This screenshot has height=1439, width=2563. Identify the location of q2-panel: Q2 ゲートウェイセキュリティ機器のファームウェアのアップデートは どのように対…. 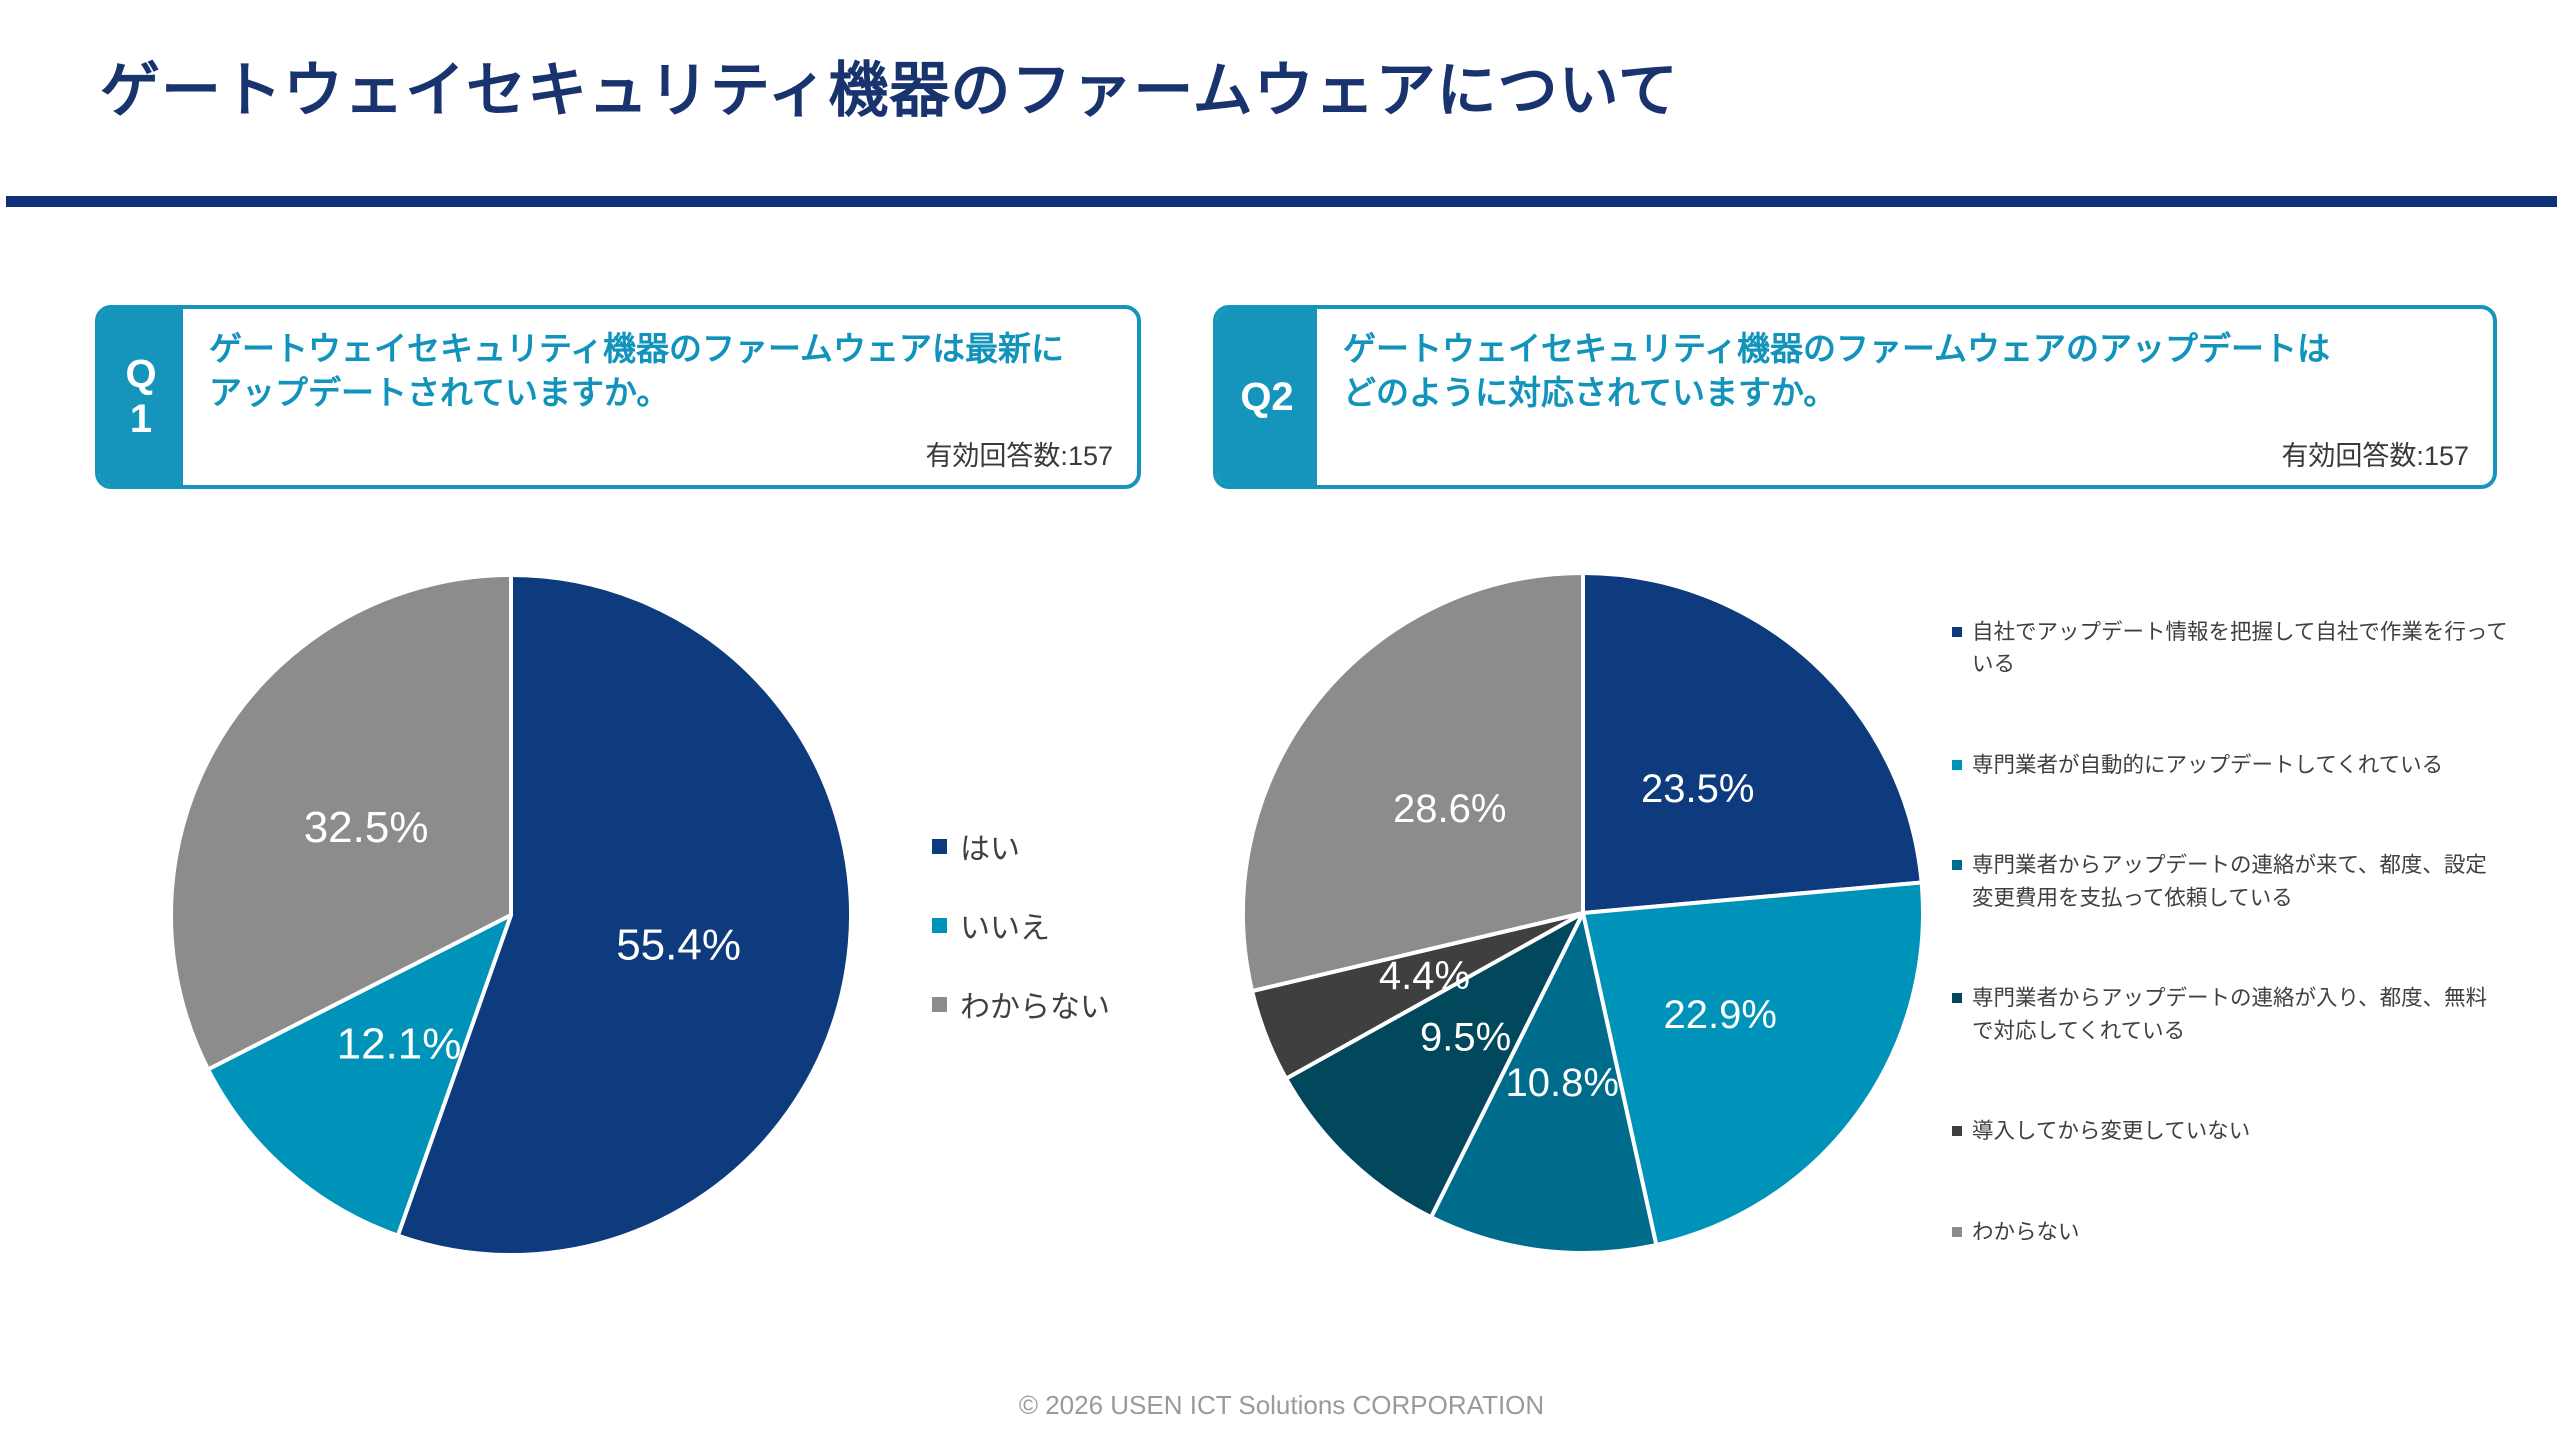
(1855, 397).